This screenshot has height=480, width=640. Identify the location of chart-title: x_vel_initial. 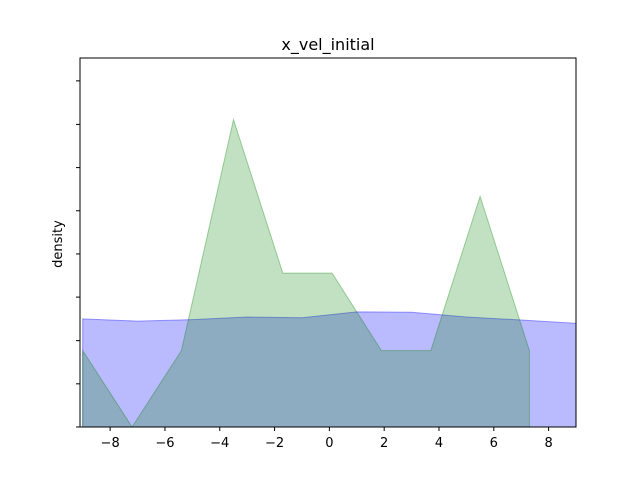
(327, 45).